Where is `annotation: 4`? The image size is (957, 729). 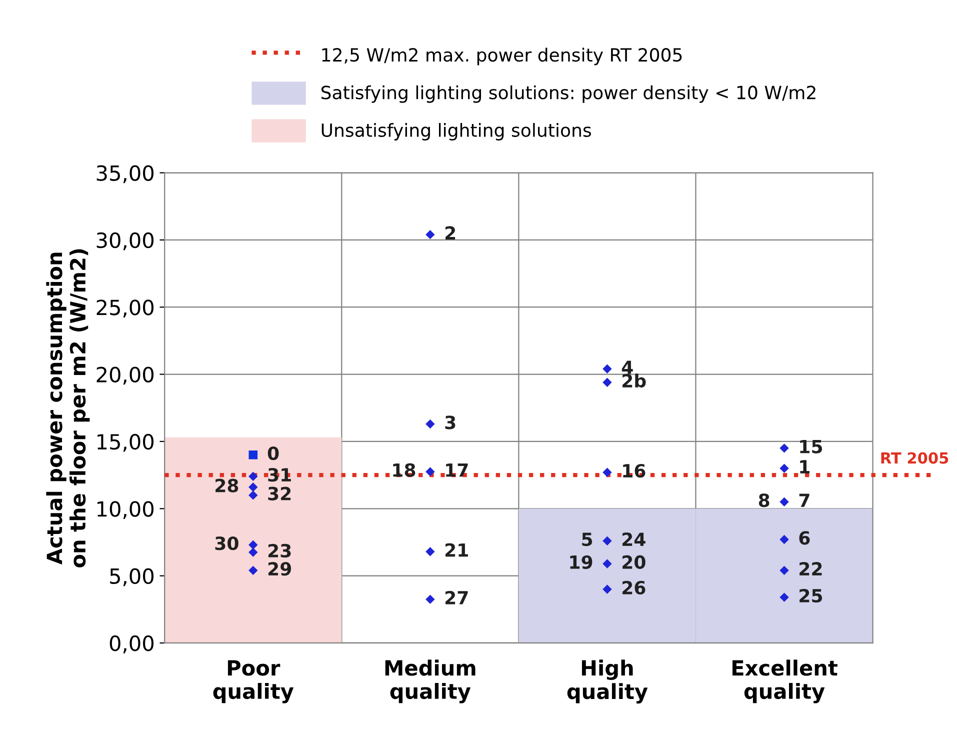 annotation: 4 is located at coordinates (627, 367).